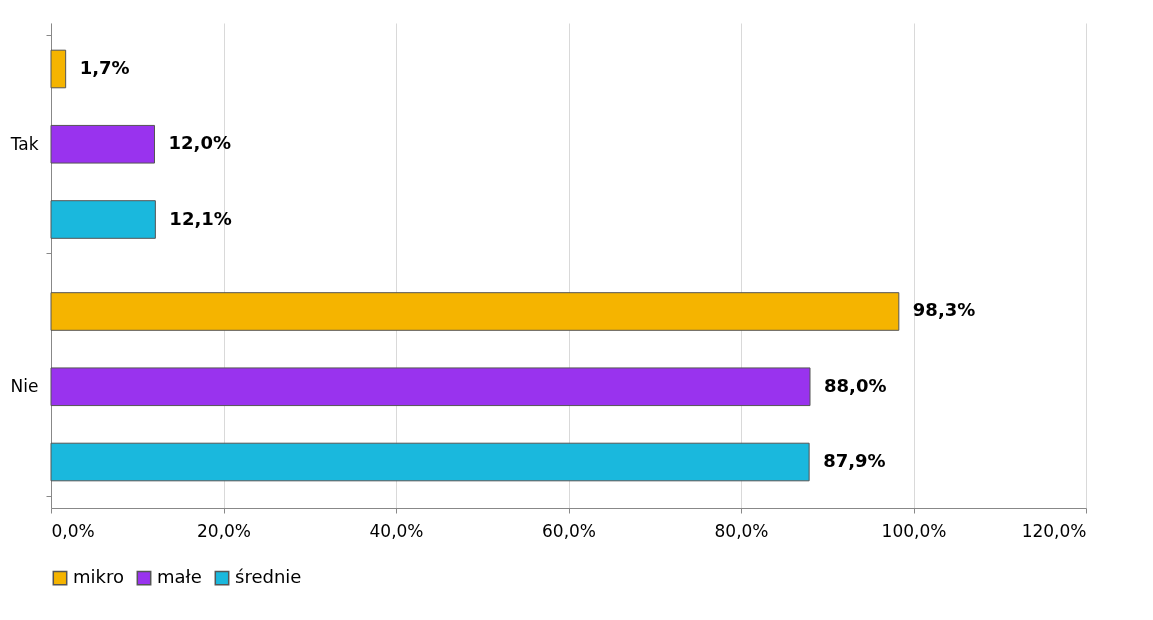 Image resolution: width=1153 pixels, height=620 pixels. I want to click on y-tick-label: Tak, so click(24, 143).